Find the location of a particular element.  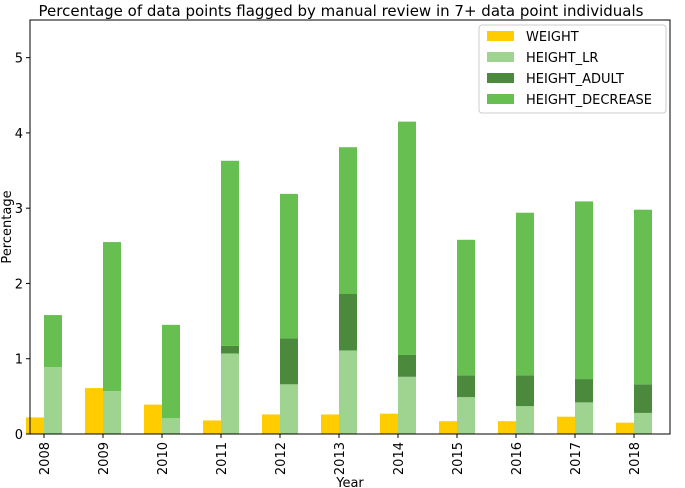

bar-weight-2012 is located at coordinates (271, 424).